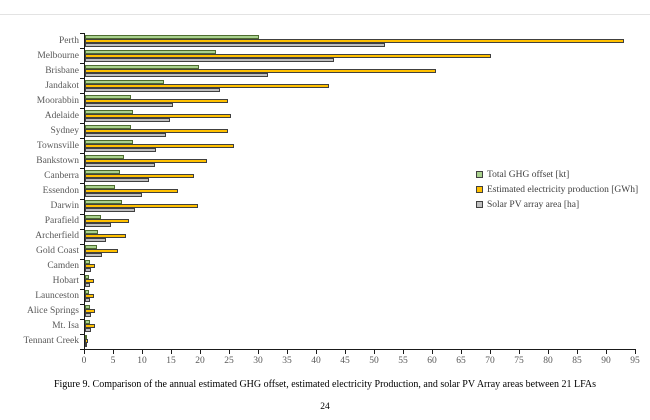 The width and height of the screenshot is (650, 420). I want to click on x-tick-label: 50, so click(374, 361).